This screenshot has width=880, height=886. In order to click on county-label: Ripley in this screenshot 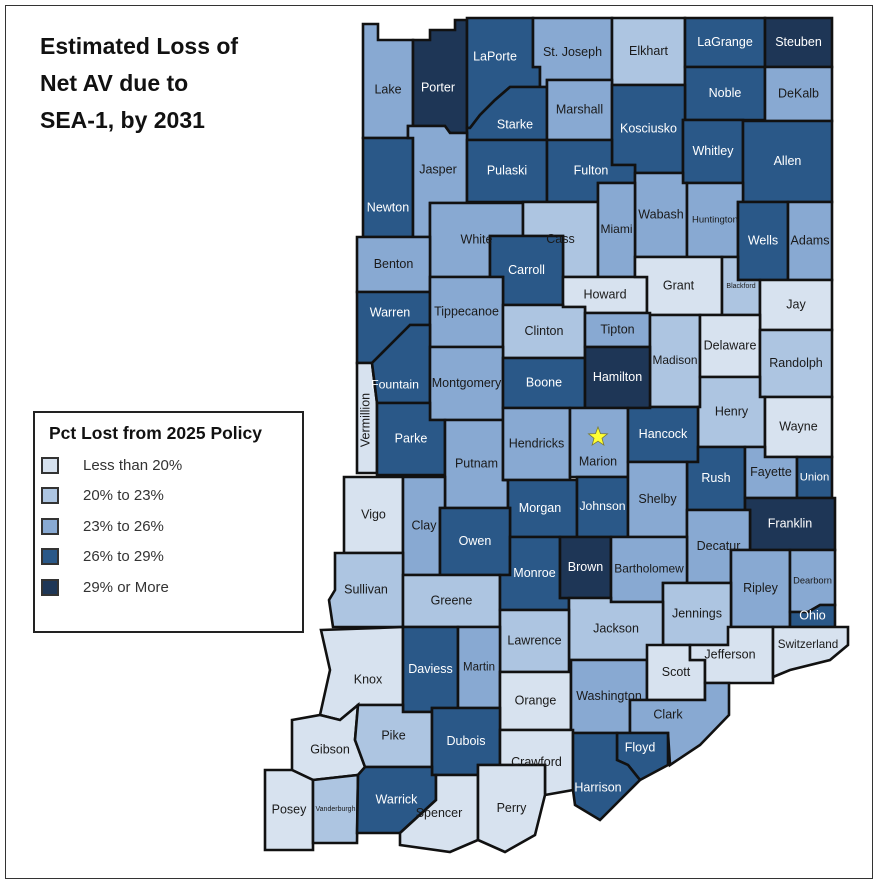, I will do `click(760, 588)`.